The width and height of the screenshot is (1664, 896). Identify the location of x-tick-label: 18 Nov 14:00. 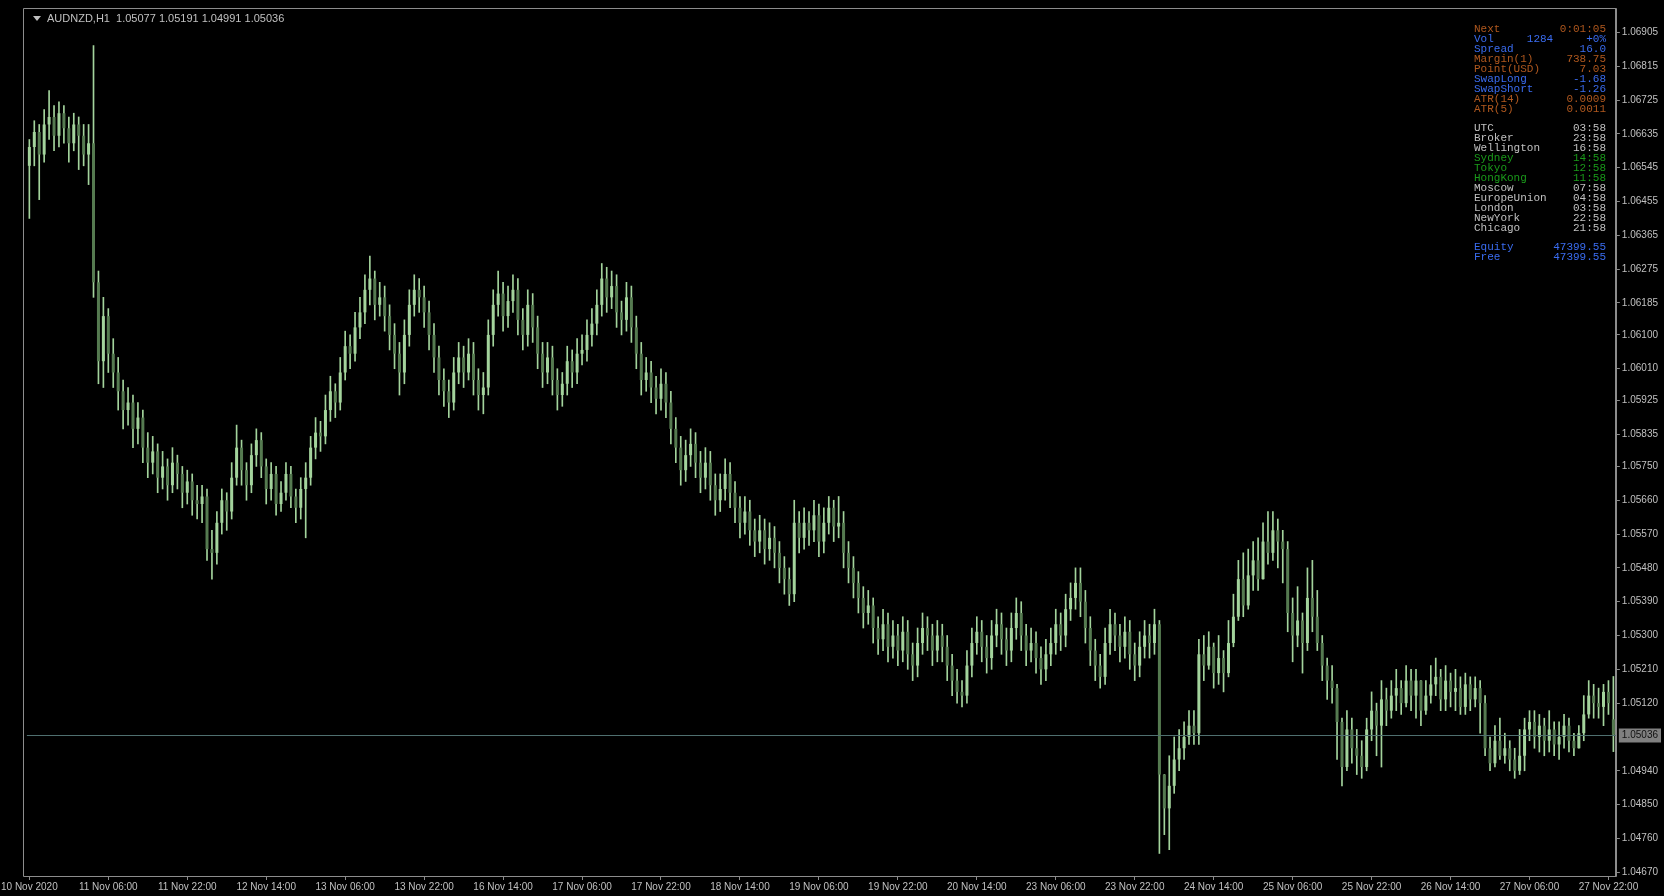
(740, 886).